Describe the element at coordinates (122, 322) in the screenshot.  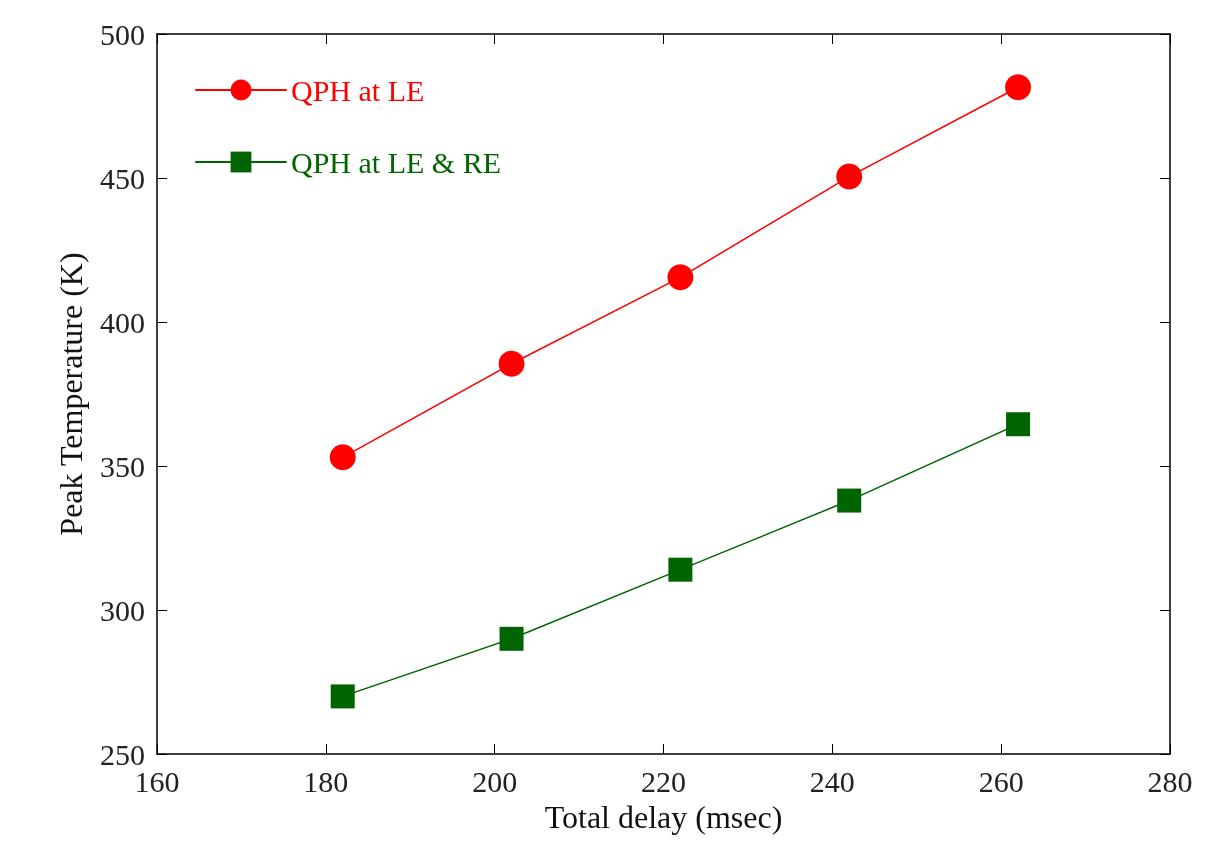
I see `y-tick-label: 400` at that location.